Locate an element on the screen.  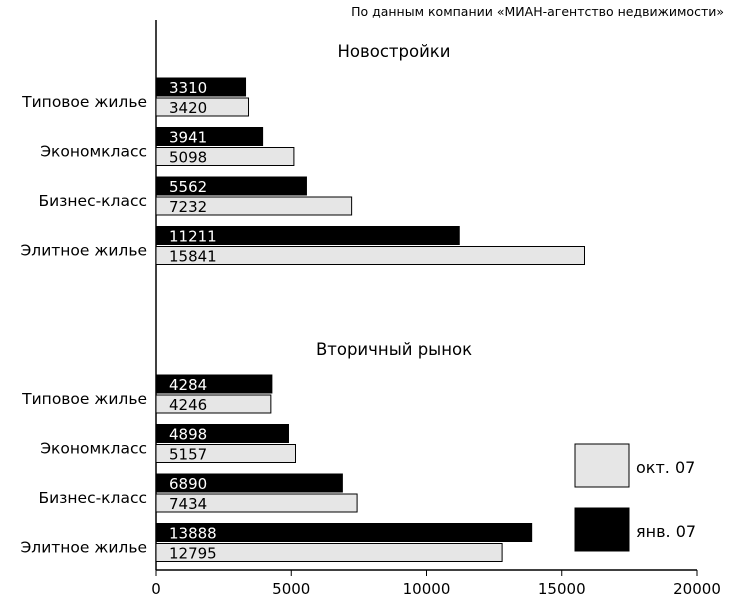
data-label: 3420 is located at coordinates (188, 108).